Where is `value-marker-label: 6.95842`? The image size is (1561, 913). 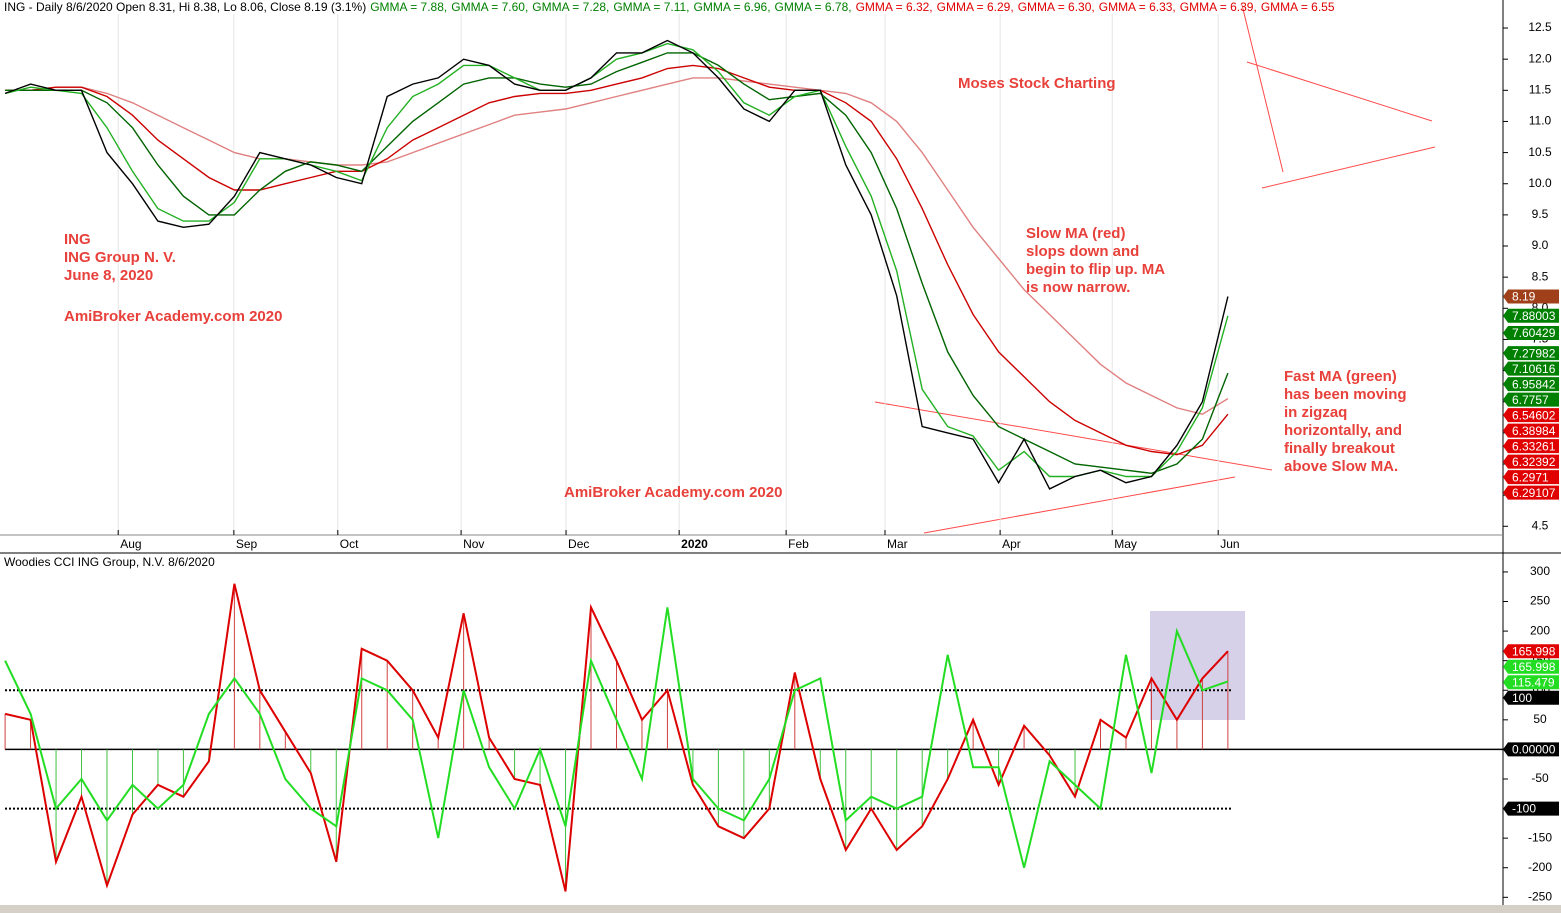
value-marker-label: 6.95842 is located at coordinates (1534, 384).